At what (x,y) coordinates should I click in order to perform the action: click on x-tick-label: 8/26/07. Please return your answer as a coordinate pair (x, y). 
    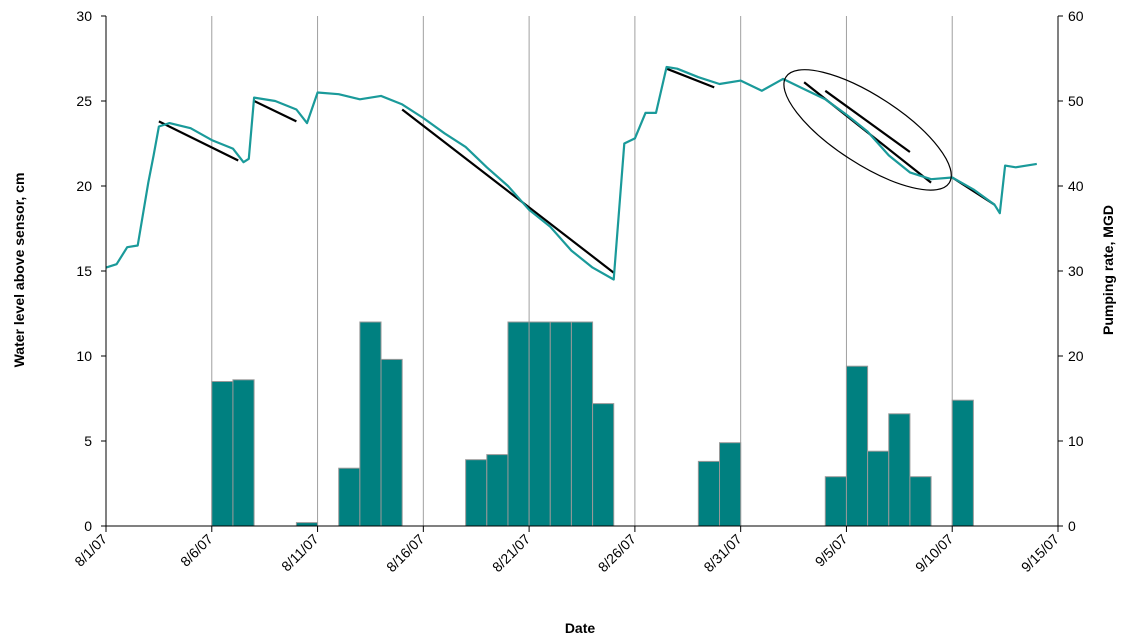
    Looking at the image, I should click on (617, 553).